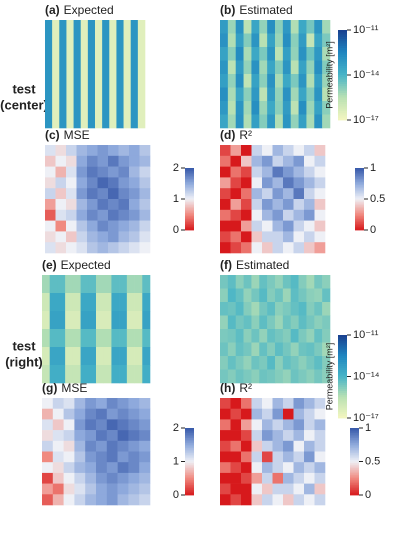 The height and width of the screenshot is (550, 409). I want to click on panel-title-text: MSE, so click(77, 135).